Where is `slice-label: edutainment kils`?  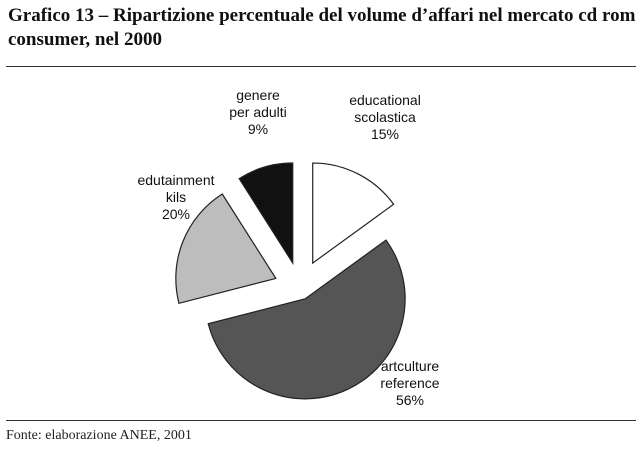 slice-label: edutainment kils is located at coordinates (176, 188).